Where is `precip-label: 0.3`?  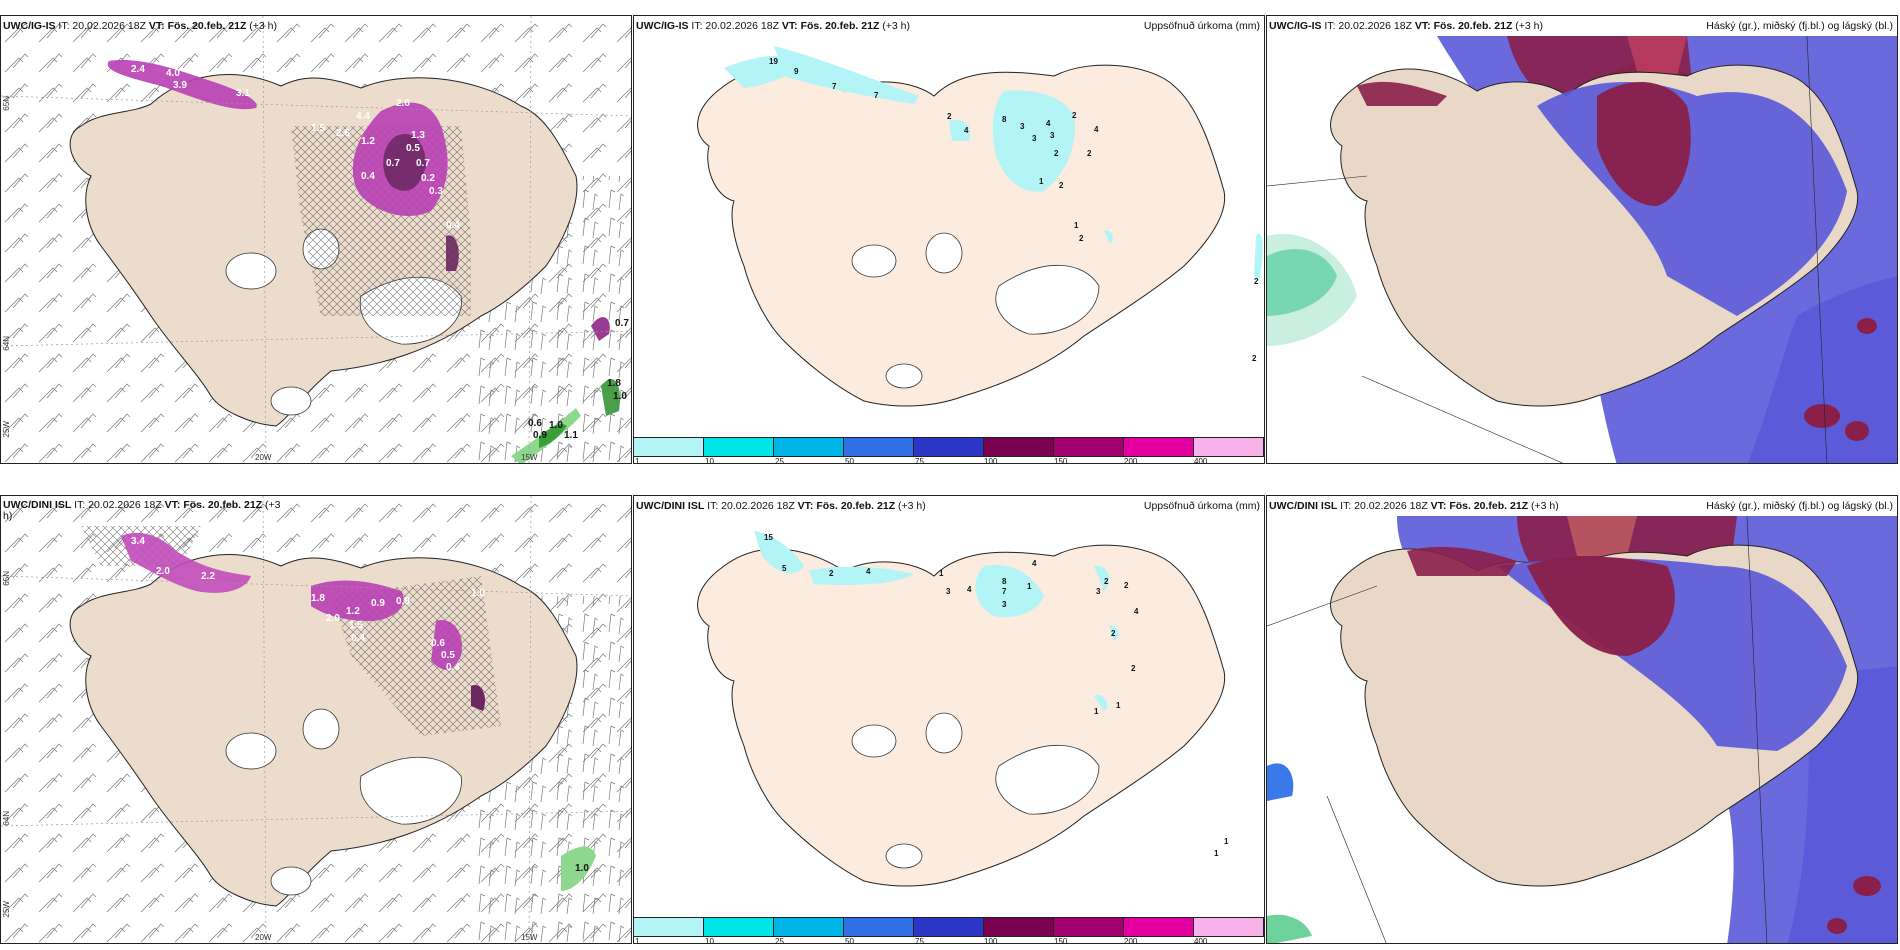 precip-label: 0.3 is located at coordinates (436, 191).